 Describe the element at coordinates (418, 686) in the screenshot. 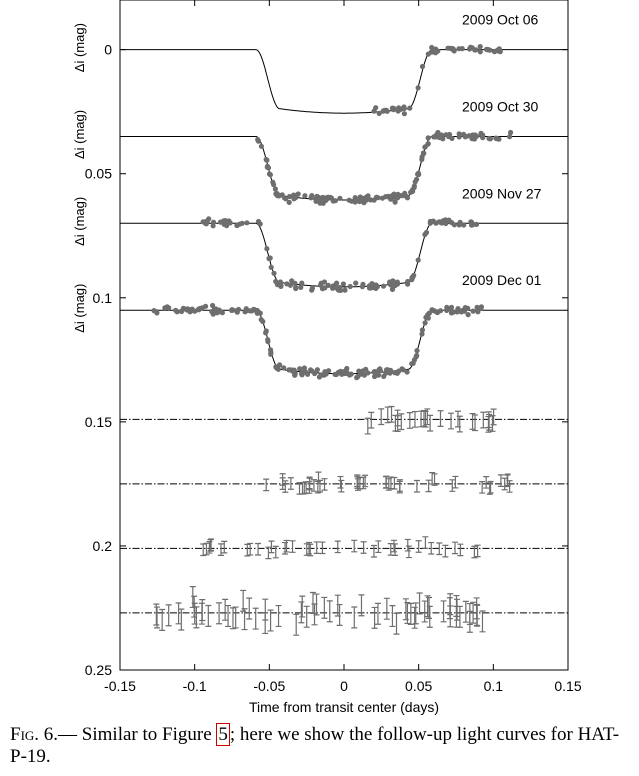

I see `x-tick-label: 0.05` at that location.